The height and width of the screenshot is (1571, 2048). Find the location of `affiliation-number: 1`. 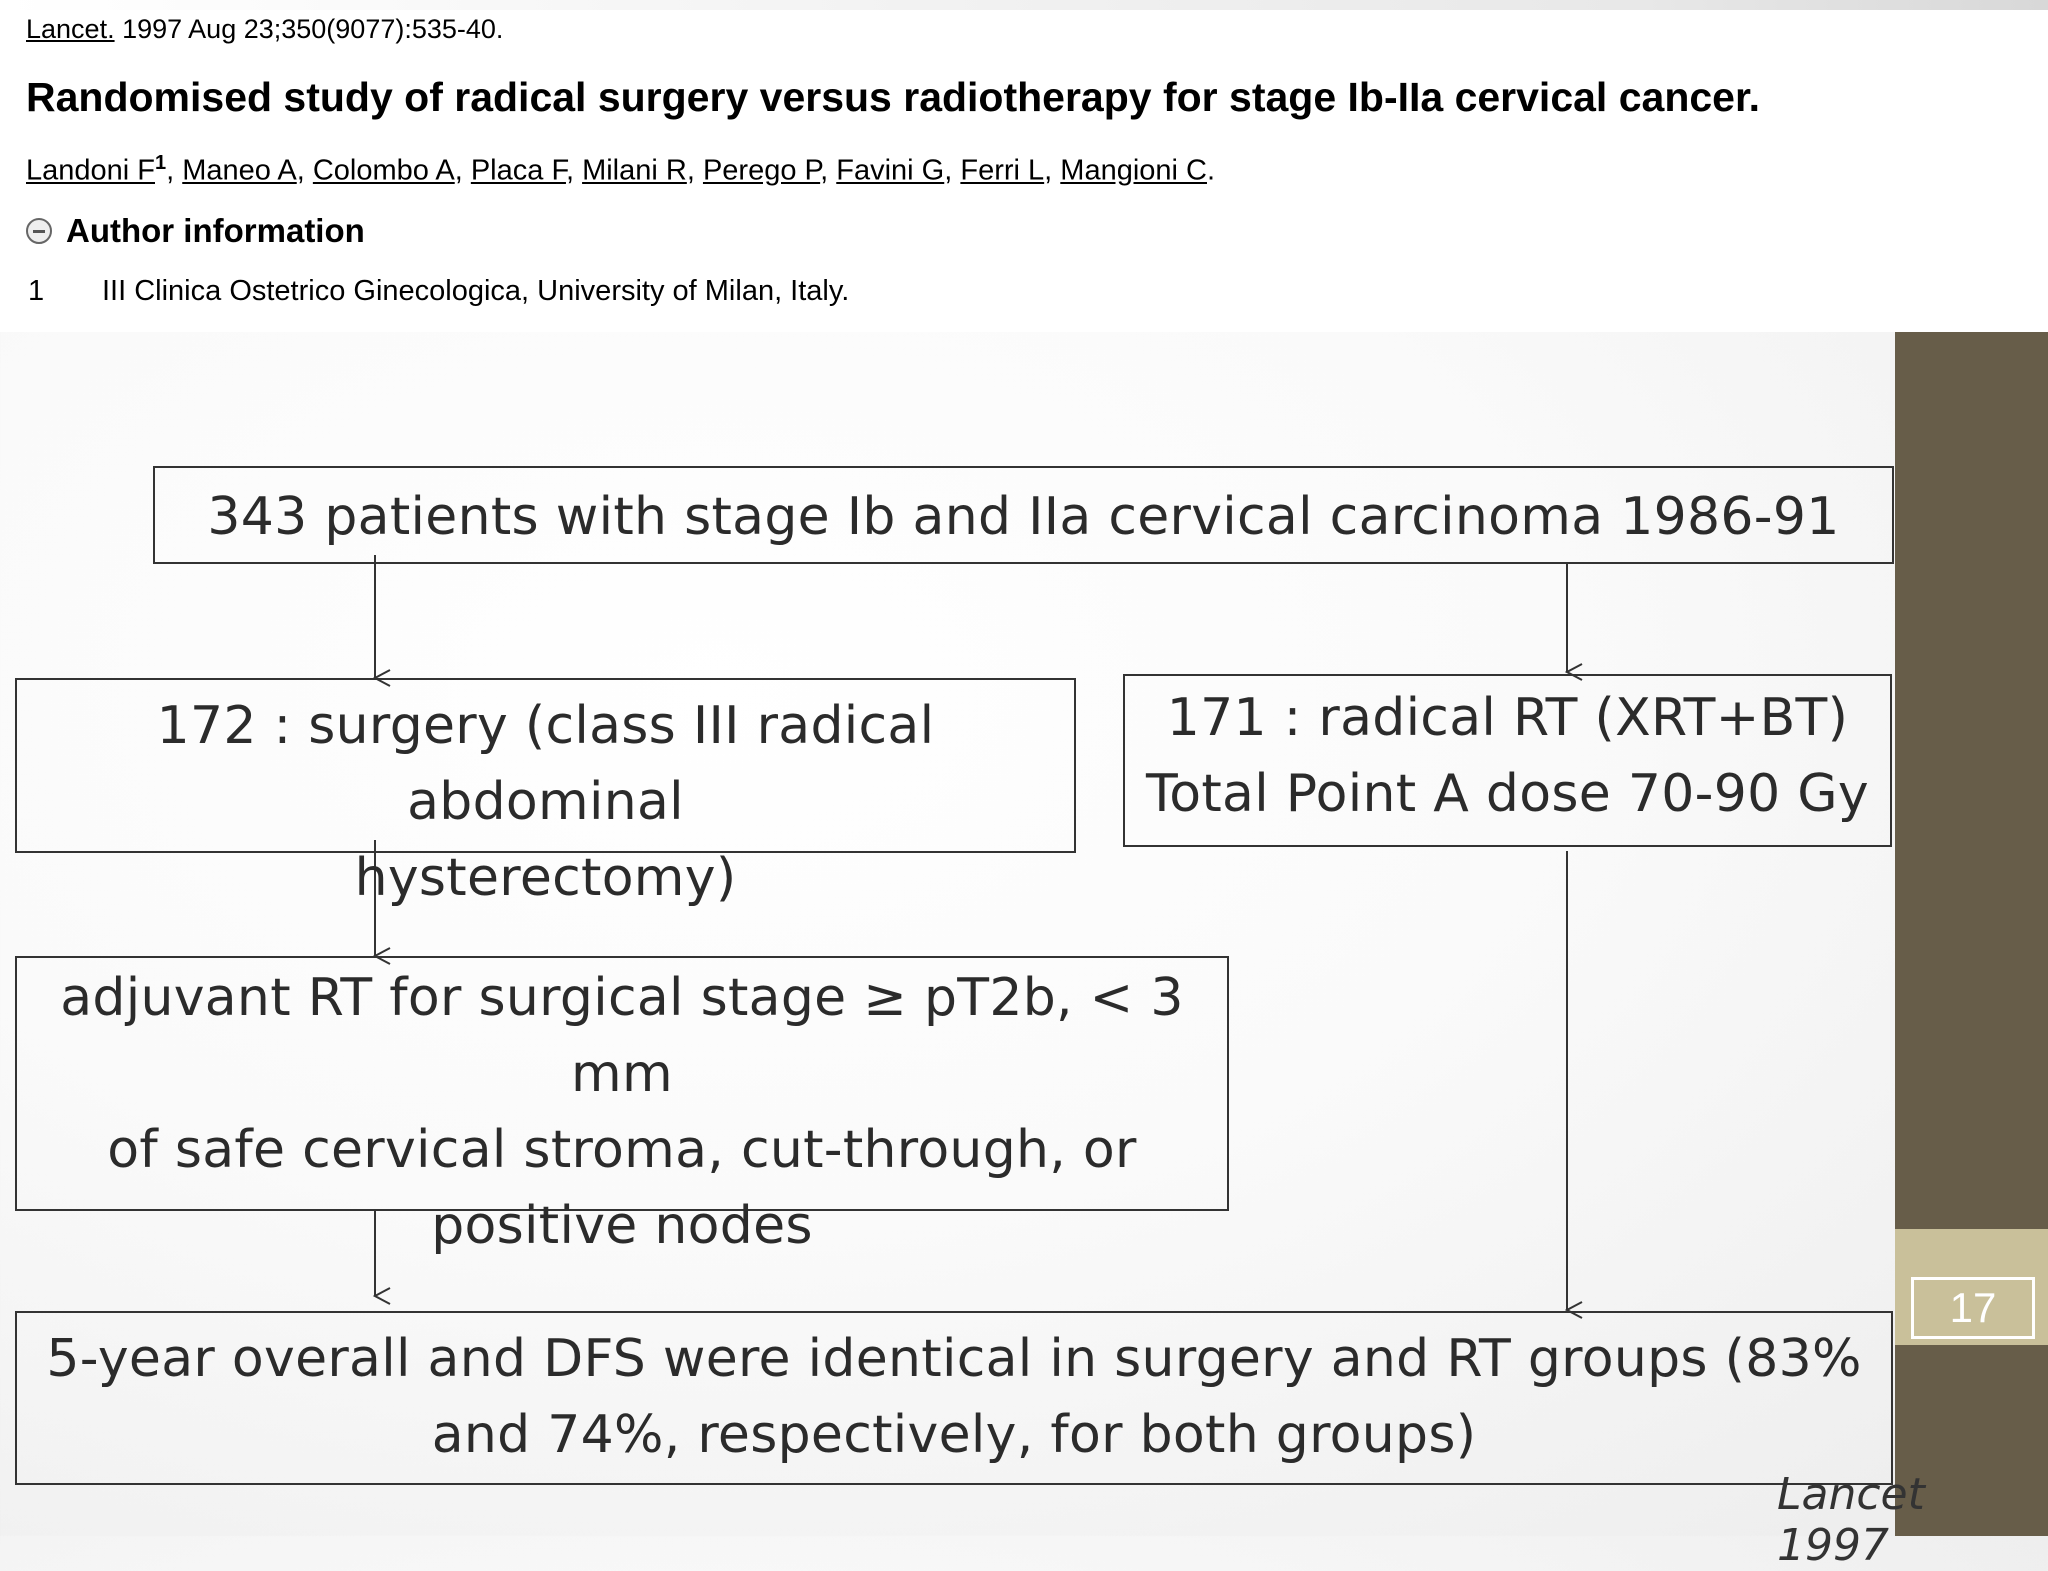

affiliation-number: 1 is located at coordinates (36, 291).